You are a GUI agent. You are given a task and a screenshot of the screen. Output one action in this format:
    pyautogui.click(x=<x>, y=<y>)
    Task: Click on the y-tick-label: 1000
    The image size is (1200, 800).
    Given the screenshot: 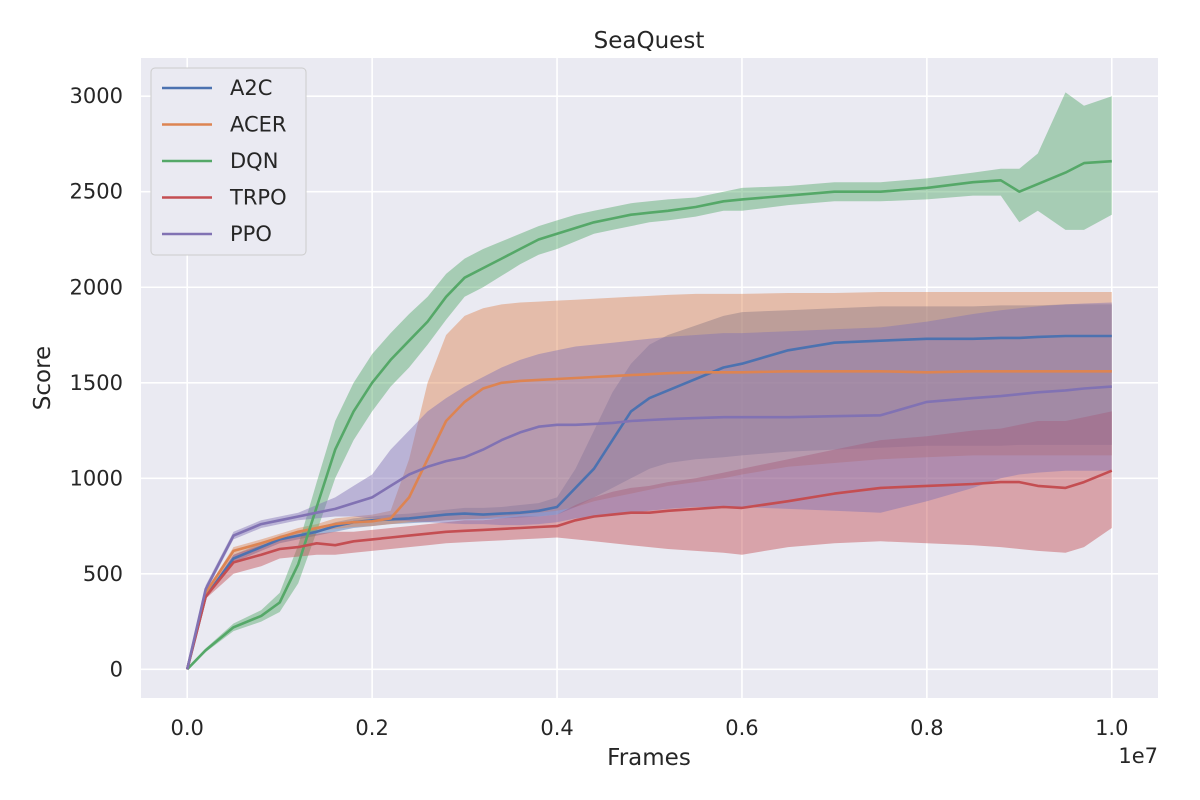 What is the action you would take?
    pyautogui.click(x=96, y=478)
    